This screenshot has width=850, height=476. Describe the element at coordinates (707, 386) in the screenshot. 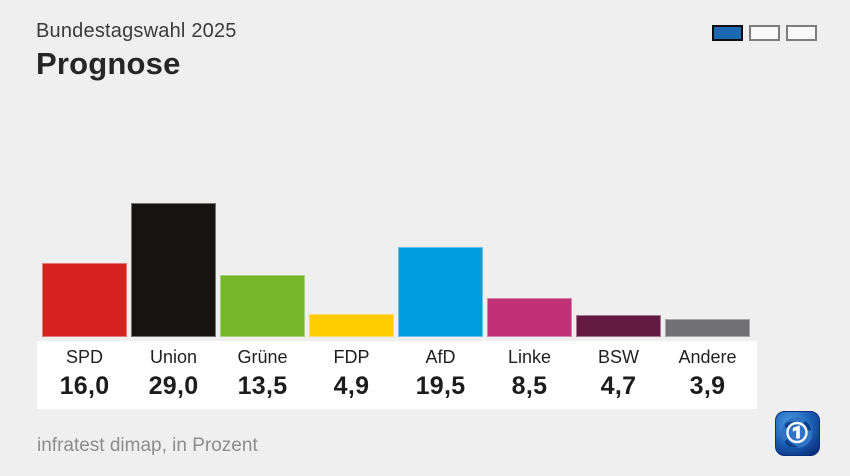

I see `party-value-andere: 3,9` at that location.